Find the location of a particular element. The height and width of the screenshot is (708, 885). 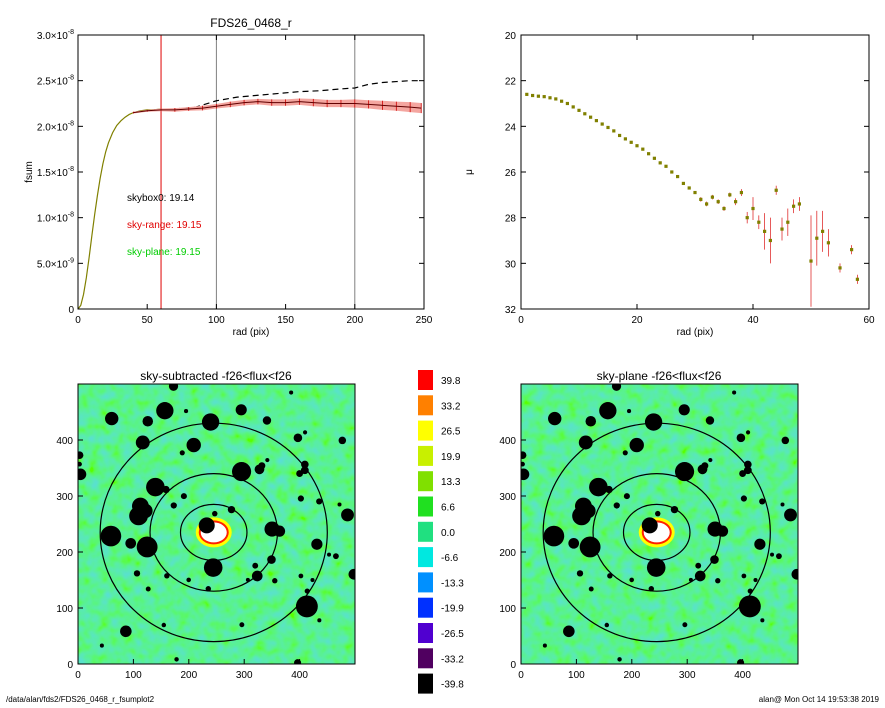

colorbar-label-8: -13.3 is located at coordinates (452, 583).